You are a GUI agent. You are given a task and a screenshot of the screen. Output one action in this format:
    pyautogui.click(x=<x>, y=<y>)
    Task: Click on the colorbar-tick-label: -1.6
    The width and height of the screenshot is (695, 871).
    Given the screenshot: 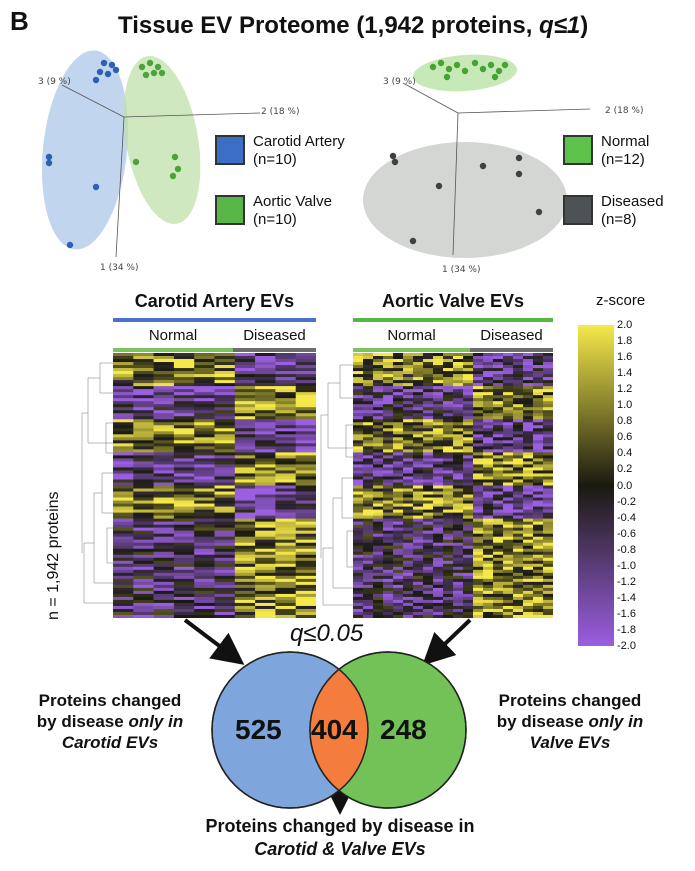 What is the action you would take?
    pyautogui.click(x=626, y=613)
    